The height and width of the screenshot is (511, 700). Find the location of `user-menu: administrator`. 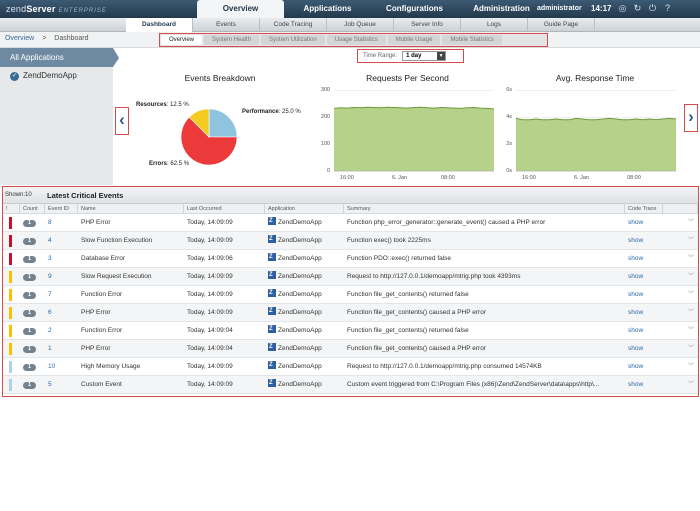

user-menu: administrator is located at coordinates (559, 8).